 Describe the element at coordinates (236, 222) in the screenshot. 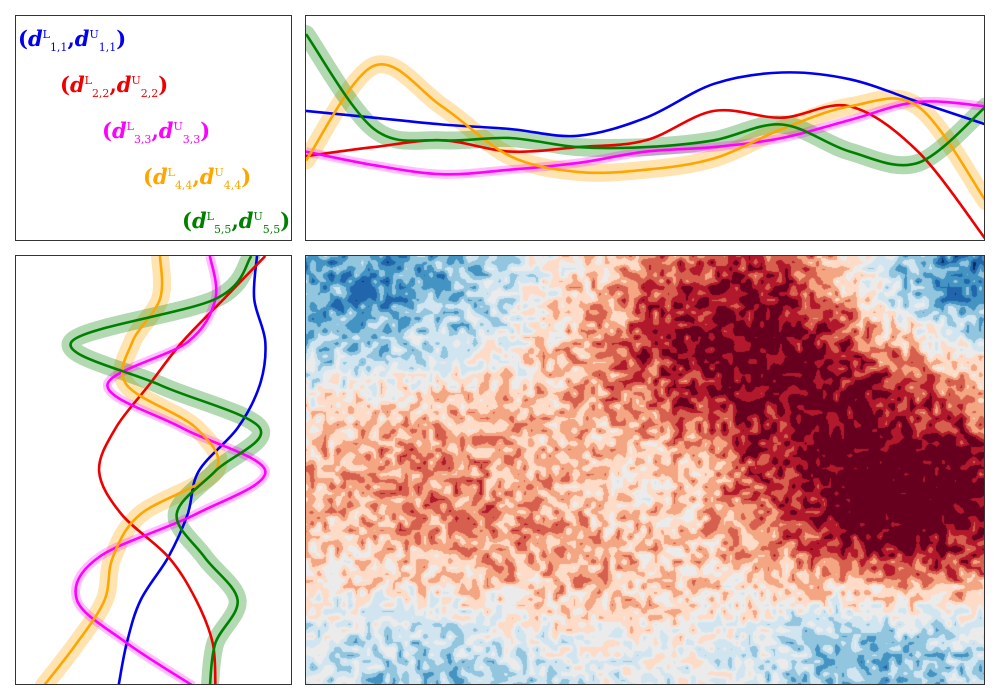

I see `legend-entry-5: (dL5,5,dU5,5)` at that location.